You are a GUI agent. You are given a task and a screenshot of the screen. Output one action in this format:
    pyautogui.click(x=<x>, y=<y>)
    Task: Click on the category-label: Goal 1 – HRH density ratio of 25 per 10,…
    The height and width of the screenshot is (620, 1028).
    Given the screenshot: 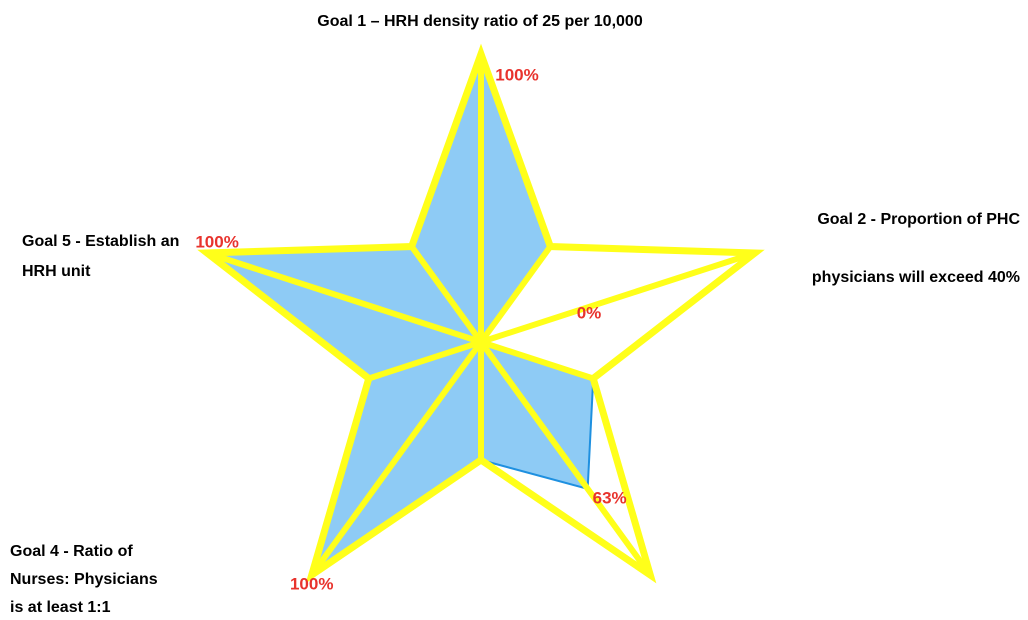 What is the action you would take?
    pyautogui.click(x=480, y=21)
    